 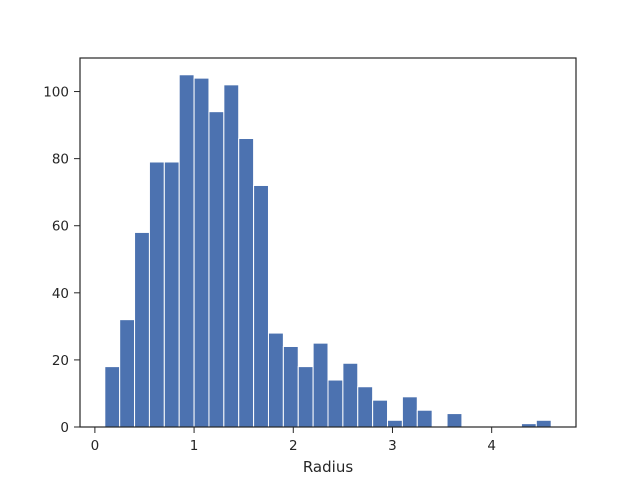 What do you see at coordinates (56, 93) in the screenshot?
I see `y-tick-label: 100` at bounding box center [56, 93].